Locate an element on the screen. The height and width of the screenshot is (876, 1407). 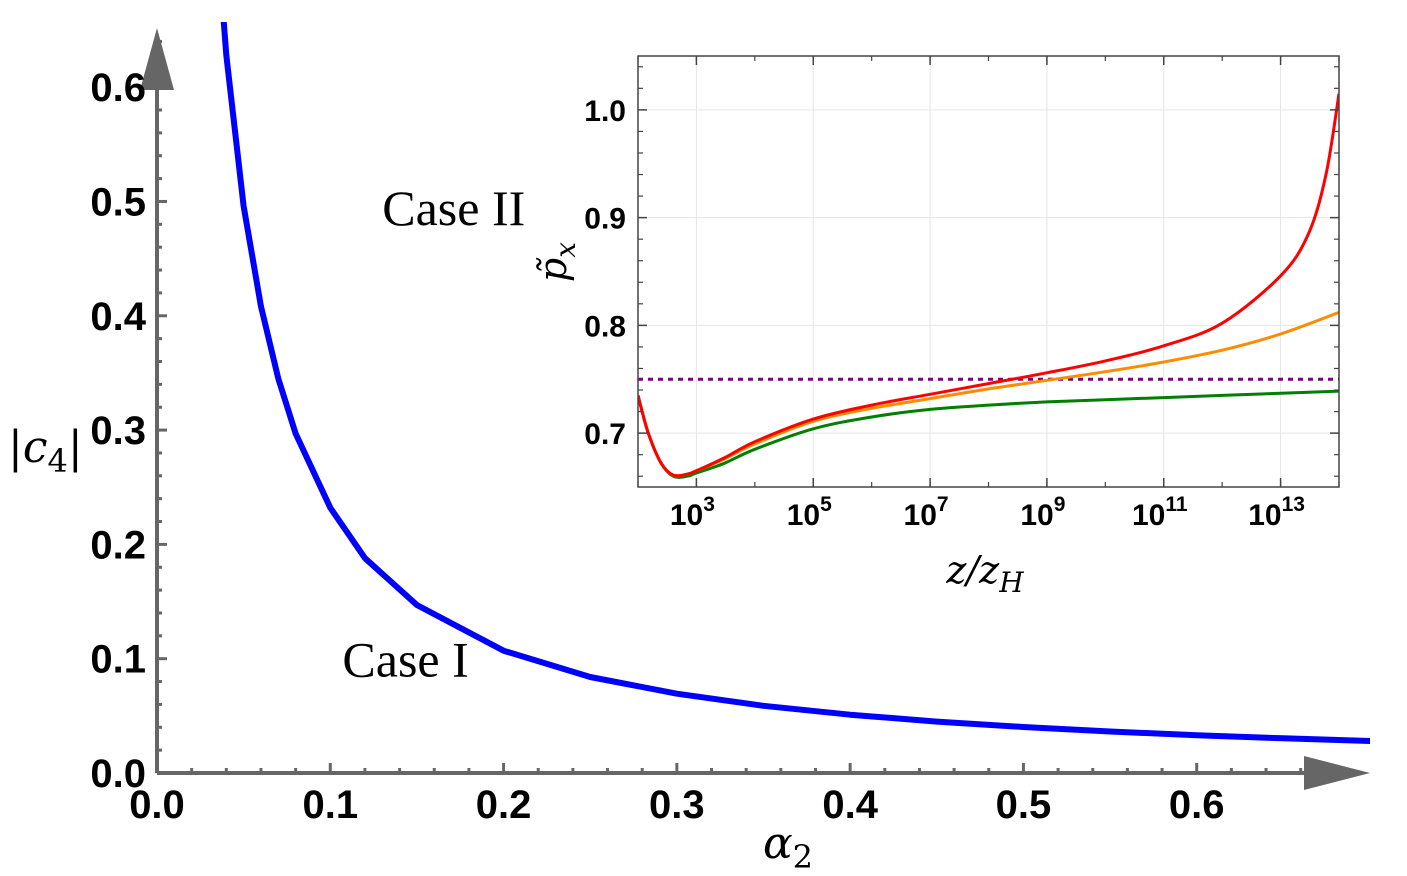
y-tick-label-0-6: 0.6 is located at coordinates (118, 88).